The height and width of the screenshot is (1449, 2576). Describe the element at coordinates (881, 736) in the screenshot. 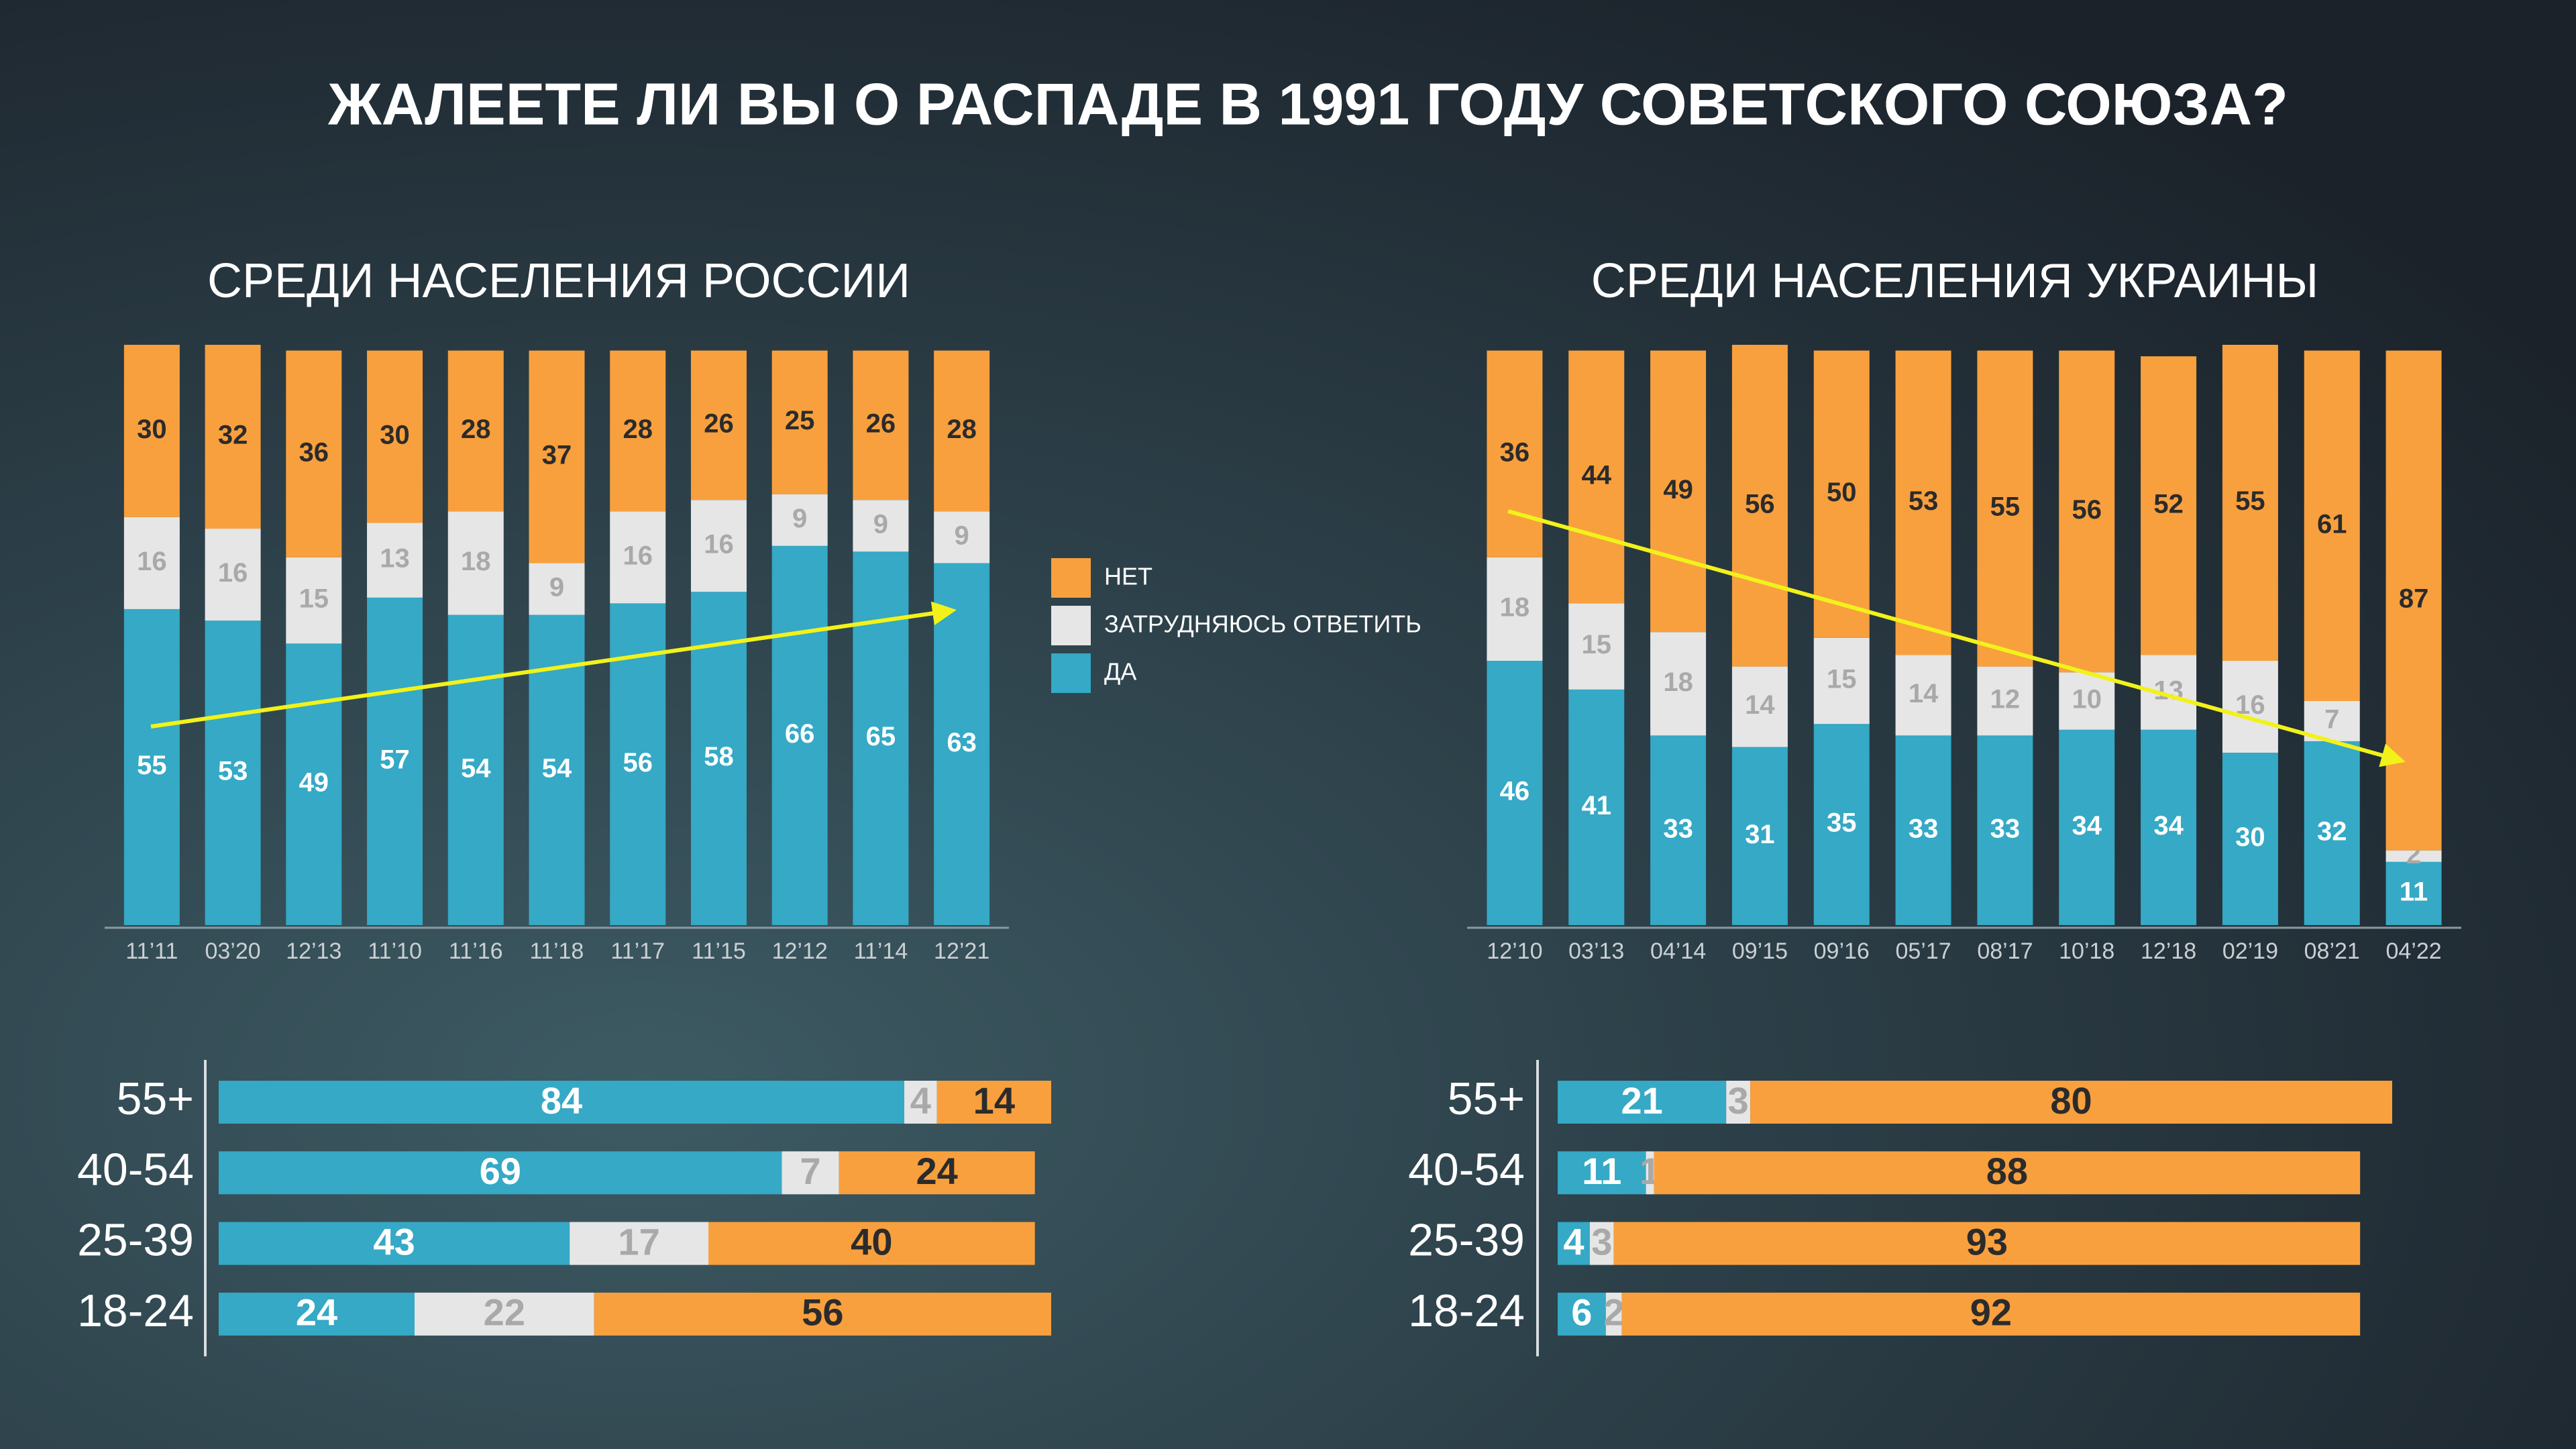

I see `value-label: 65` at that location.